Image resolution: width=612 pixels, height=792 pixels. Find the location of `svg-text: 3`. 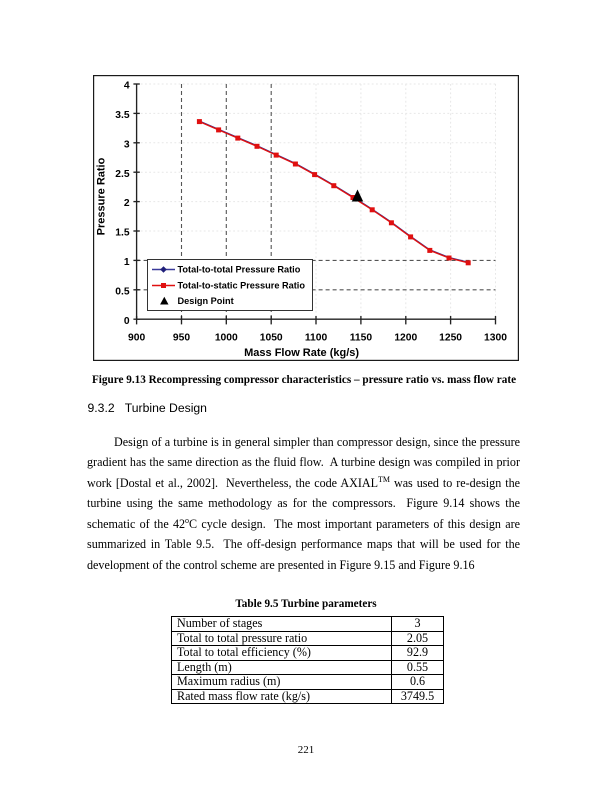

svg-text: 3 is located at coordinates (127, 144).